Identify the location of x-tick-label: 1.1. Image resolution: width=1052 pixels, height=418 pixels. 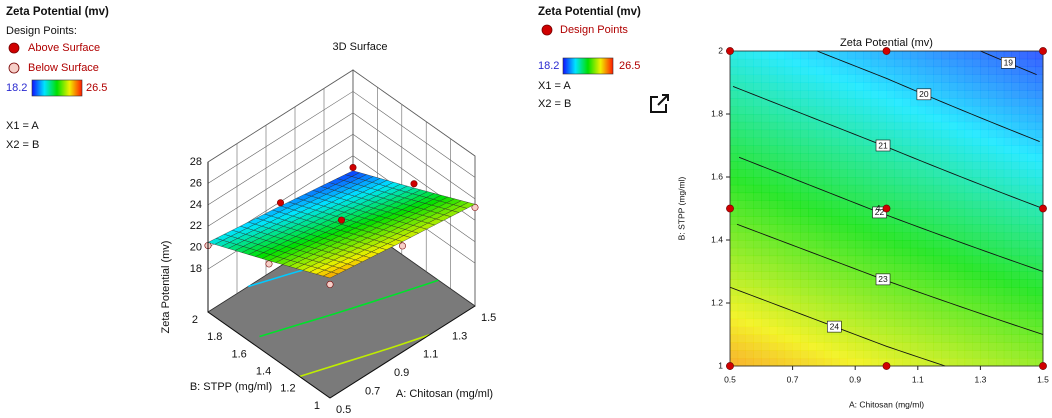
(918, 379).